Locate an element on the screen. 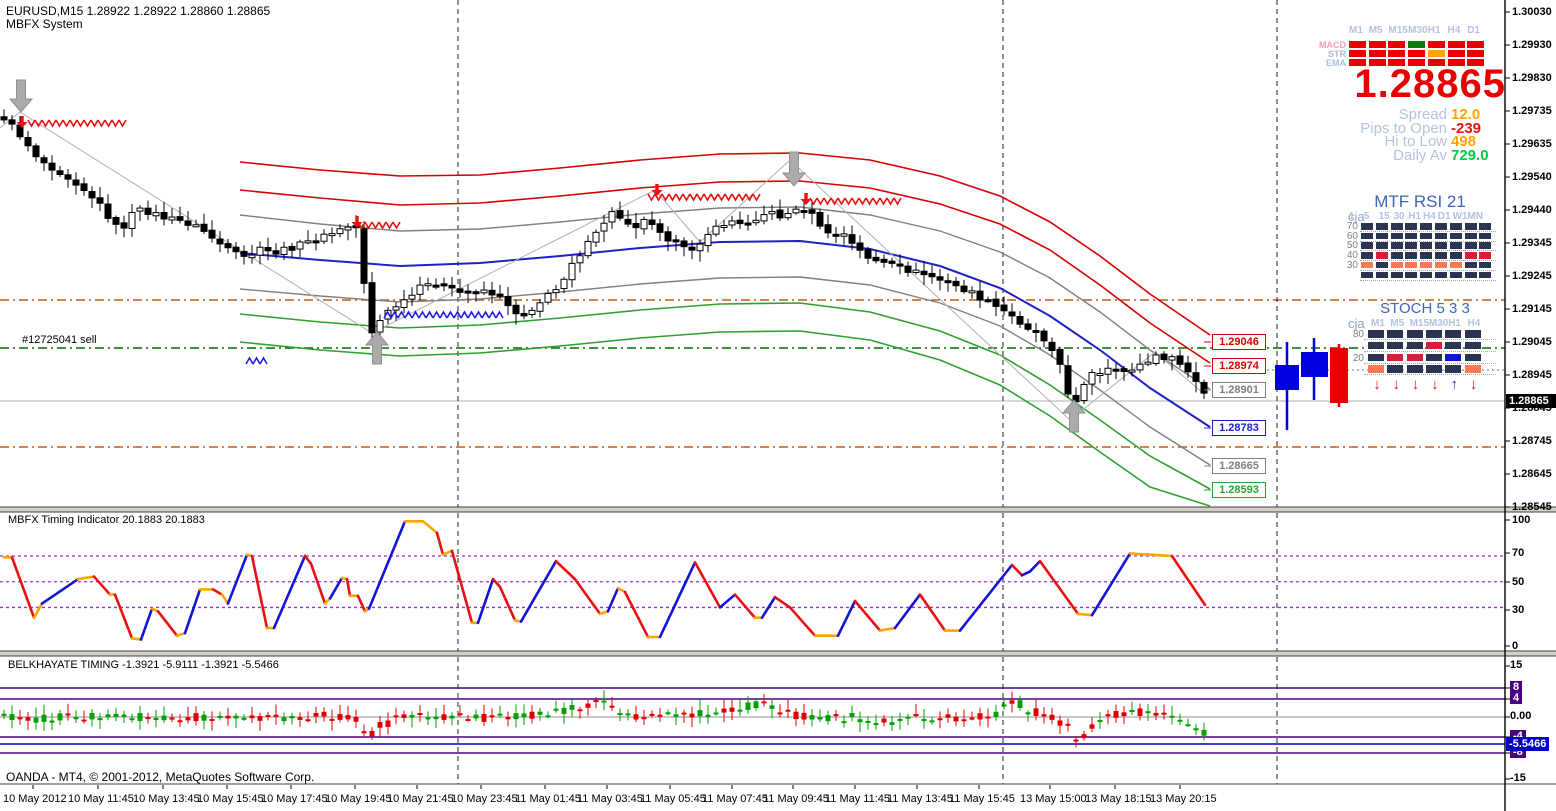 The width and height of the screenshot is (1556, 811). rsi-row-label: 50 is located at coordinates (1352, 246).